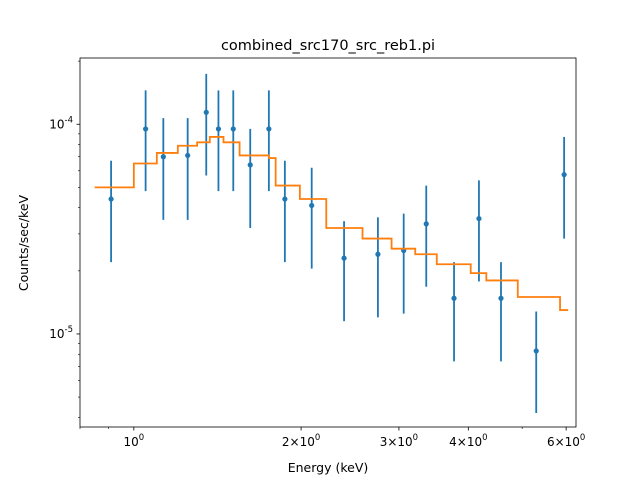  What do you see at coordinates (61, 123) in the screenshot?
I see `y-tick-label: 10⁻⁴` at bounding box center [61, 123].